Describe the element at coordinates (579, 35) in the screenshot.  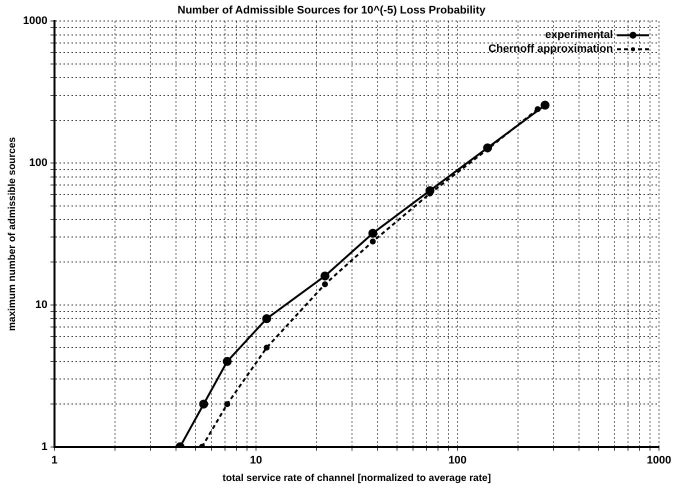
I see `legend-label: experimental` at that location.